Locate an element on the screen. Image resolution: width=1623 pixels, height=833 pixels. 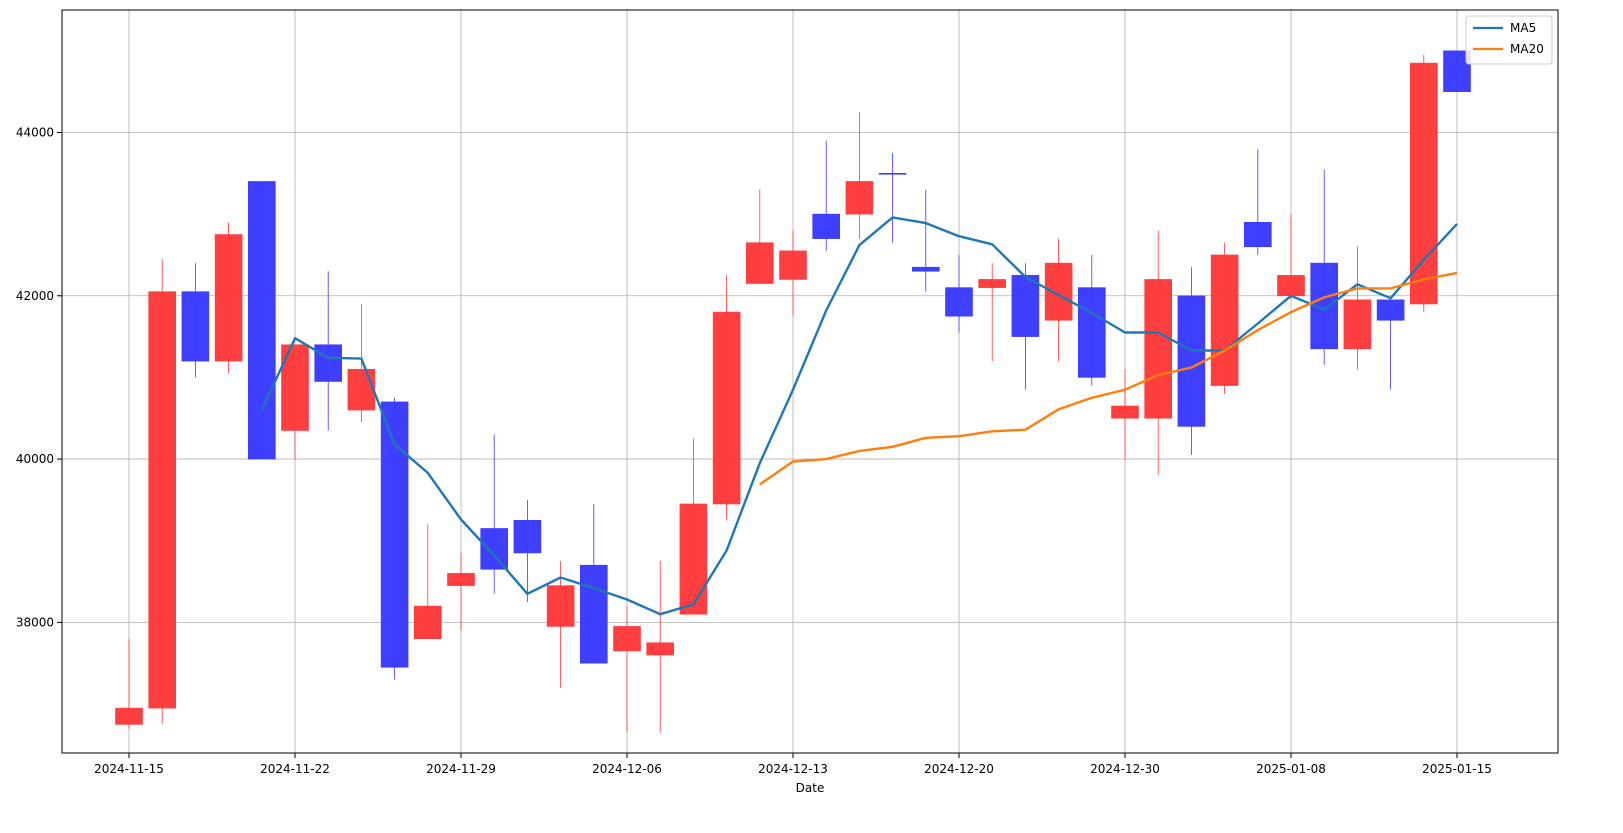
x-tick-label: 2024-12-20 is located at coordinates (959, 769).